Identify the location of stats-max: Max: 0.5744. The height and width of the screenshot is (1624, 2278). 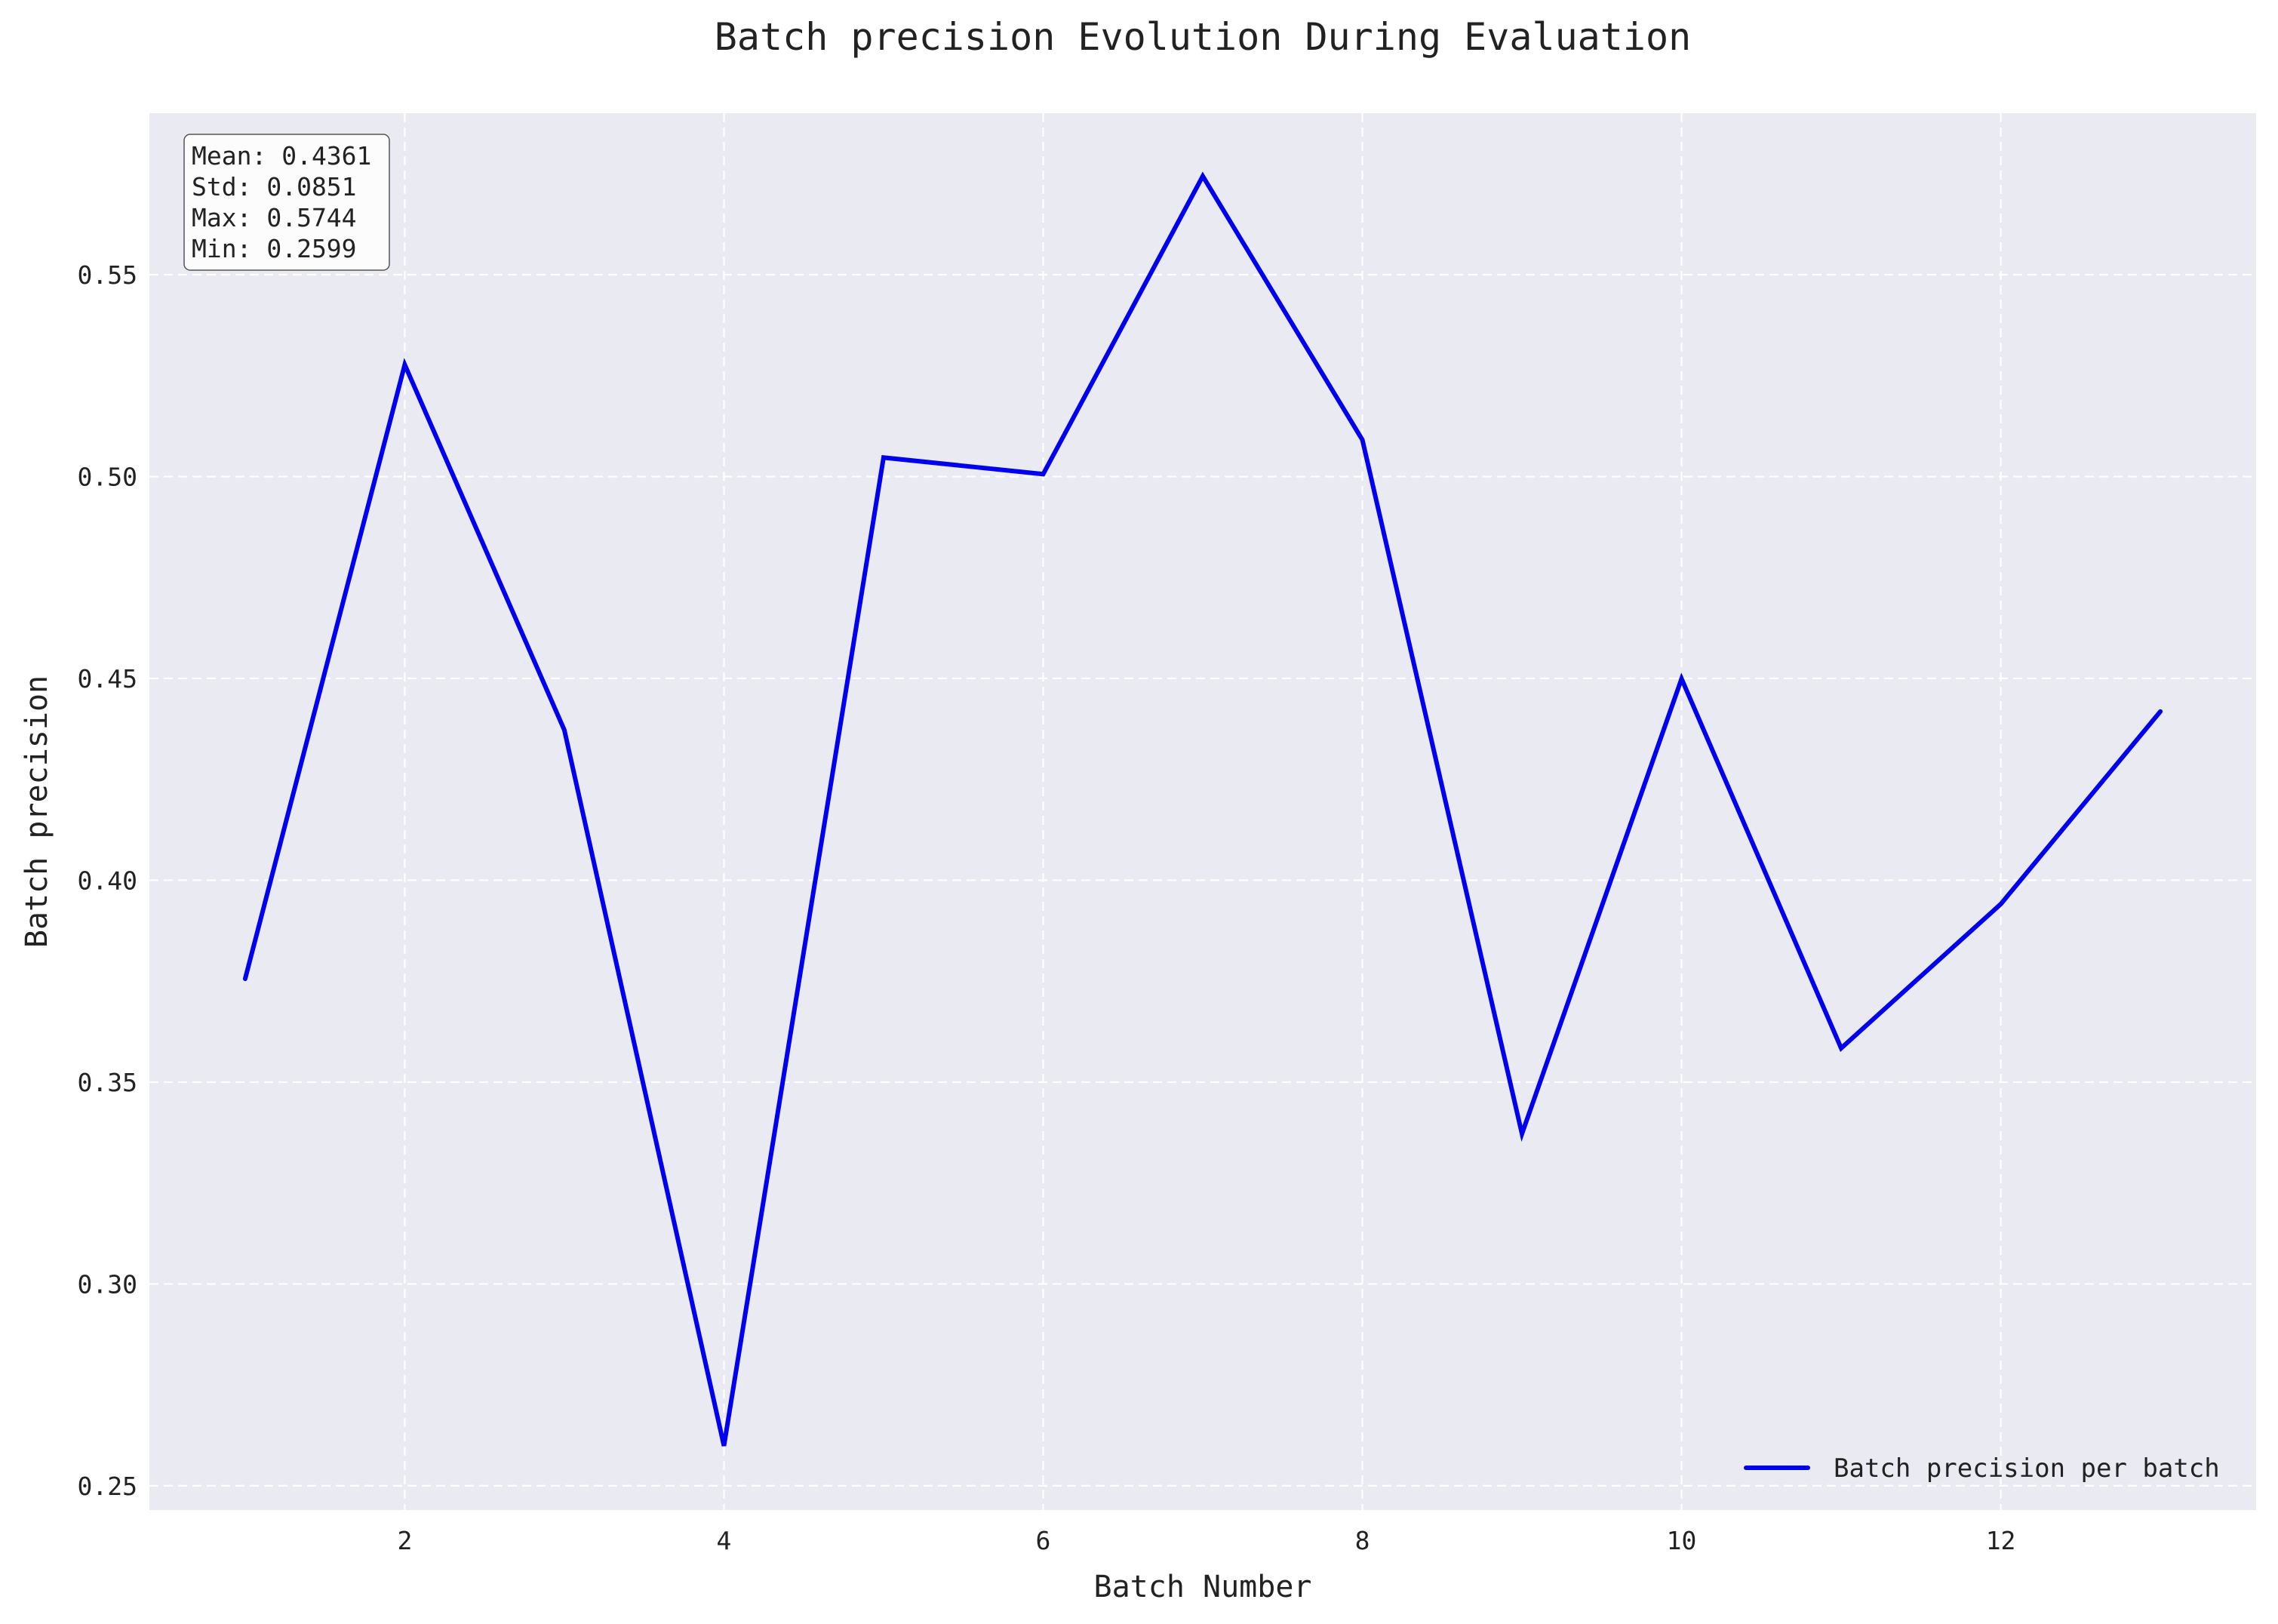
(274, 217).